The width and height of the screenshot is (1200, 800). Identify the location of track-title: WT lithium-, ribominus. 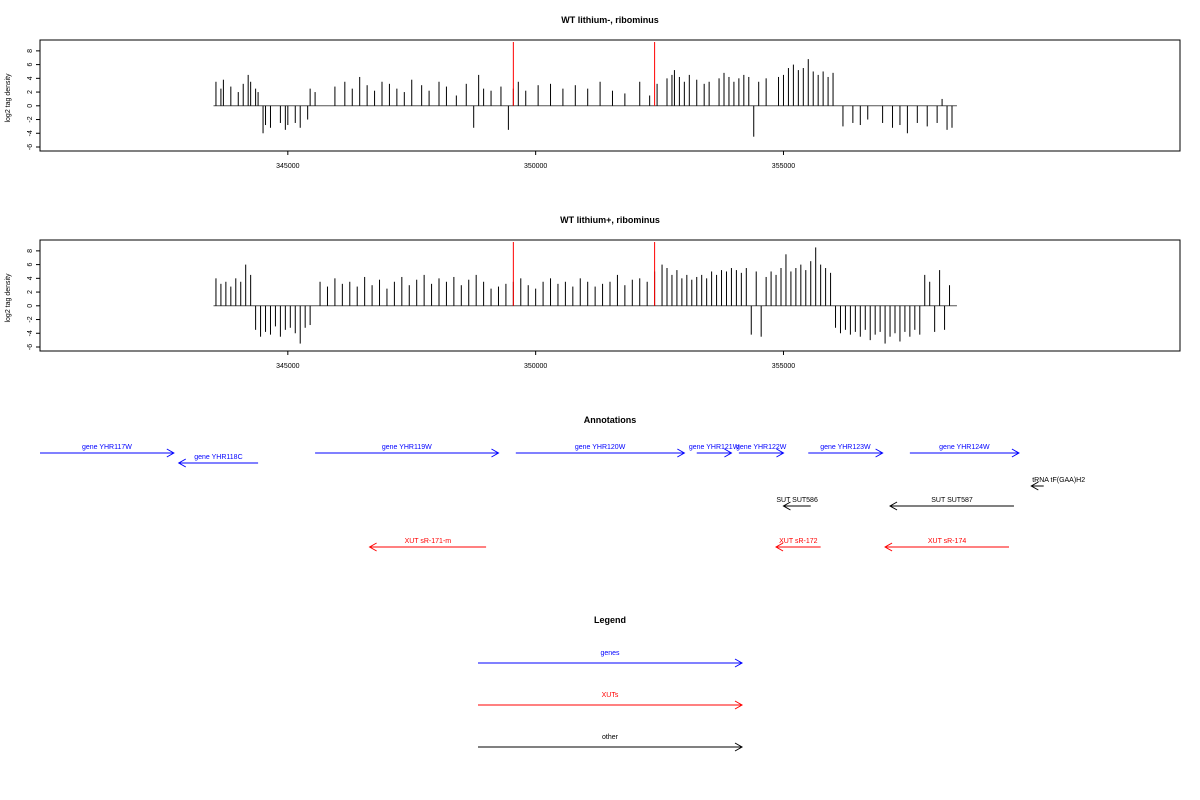
(610, 20).